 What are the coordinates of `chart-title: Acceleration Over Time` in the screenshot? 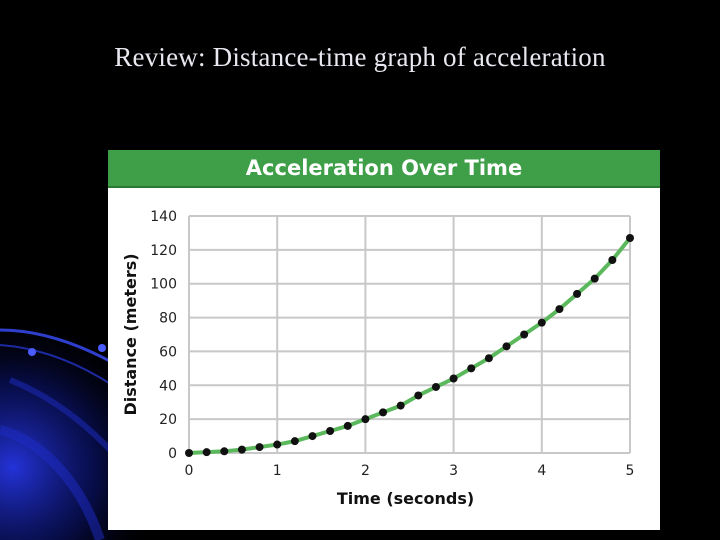 It's located at (384, 169).